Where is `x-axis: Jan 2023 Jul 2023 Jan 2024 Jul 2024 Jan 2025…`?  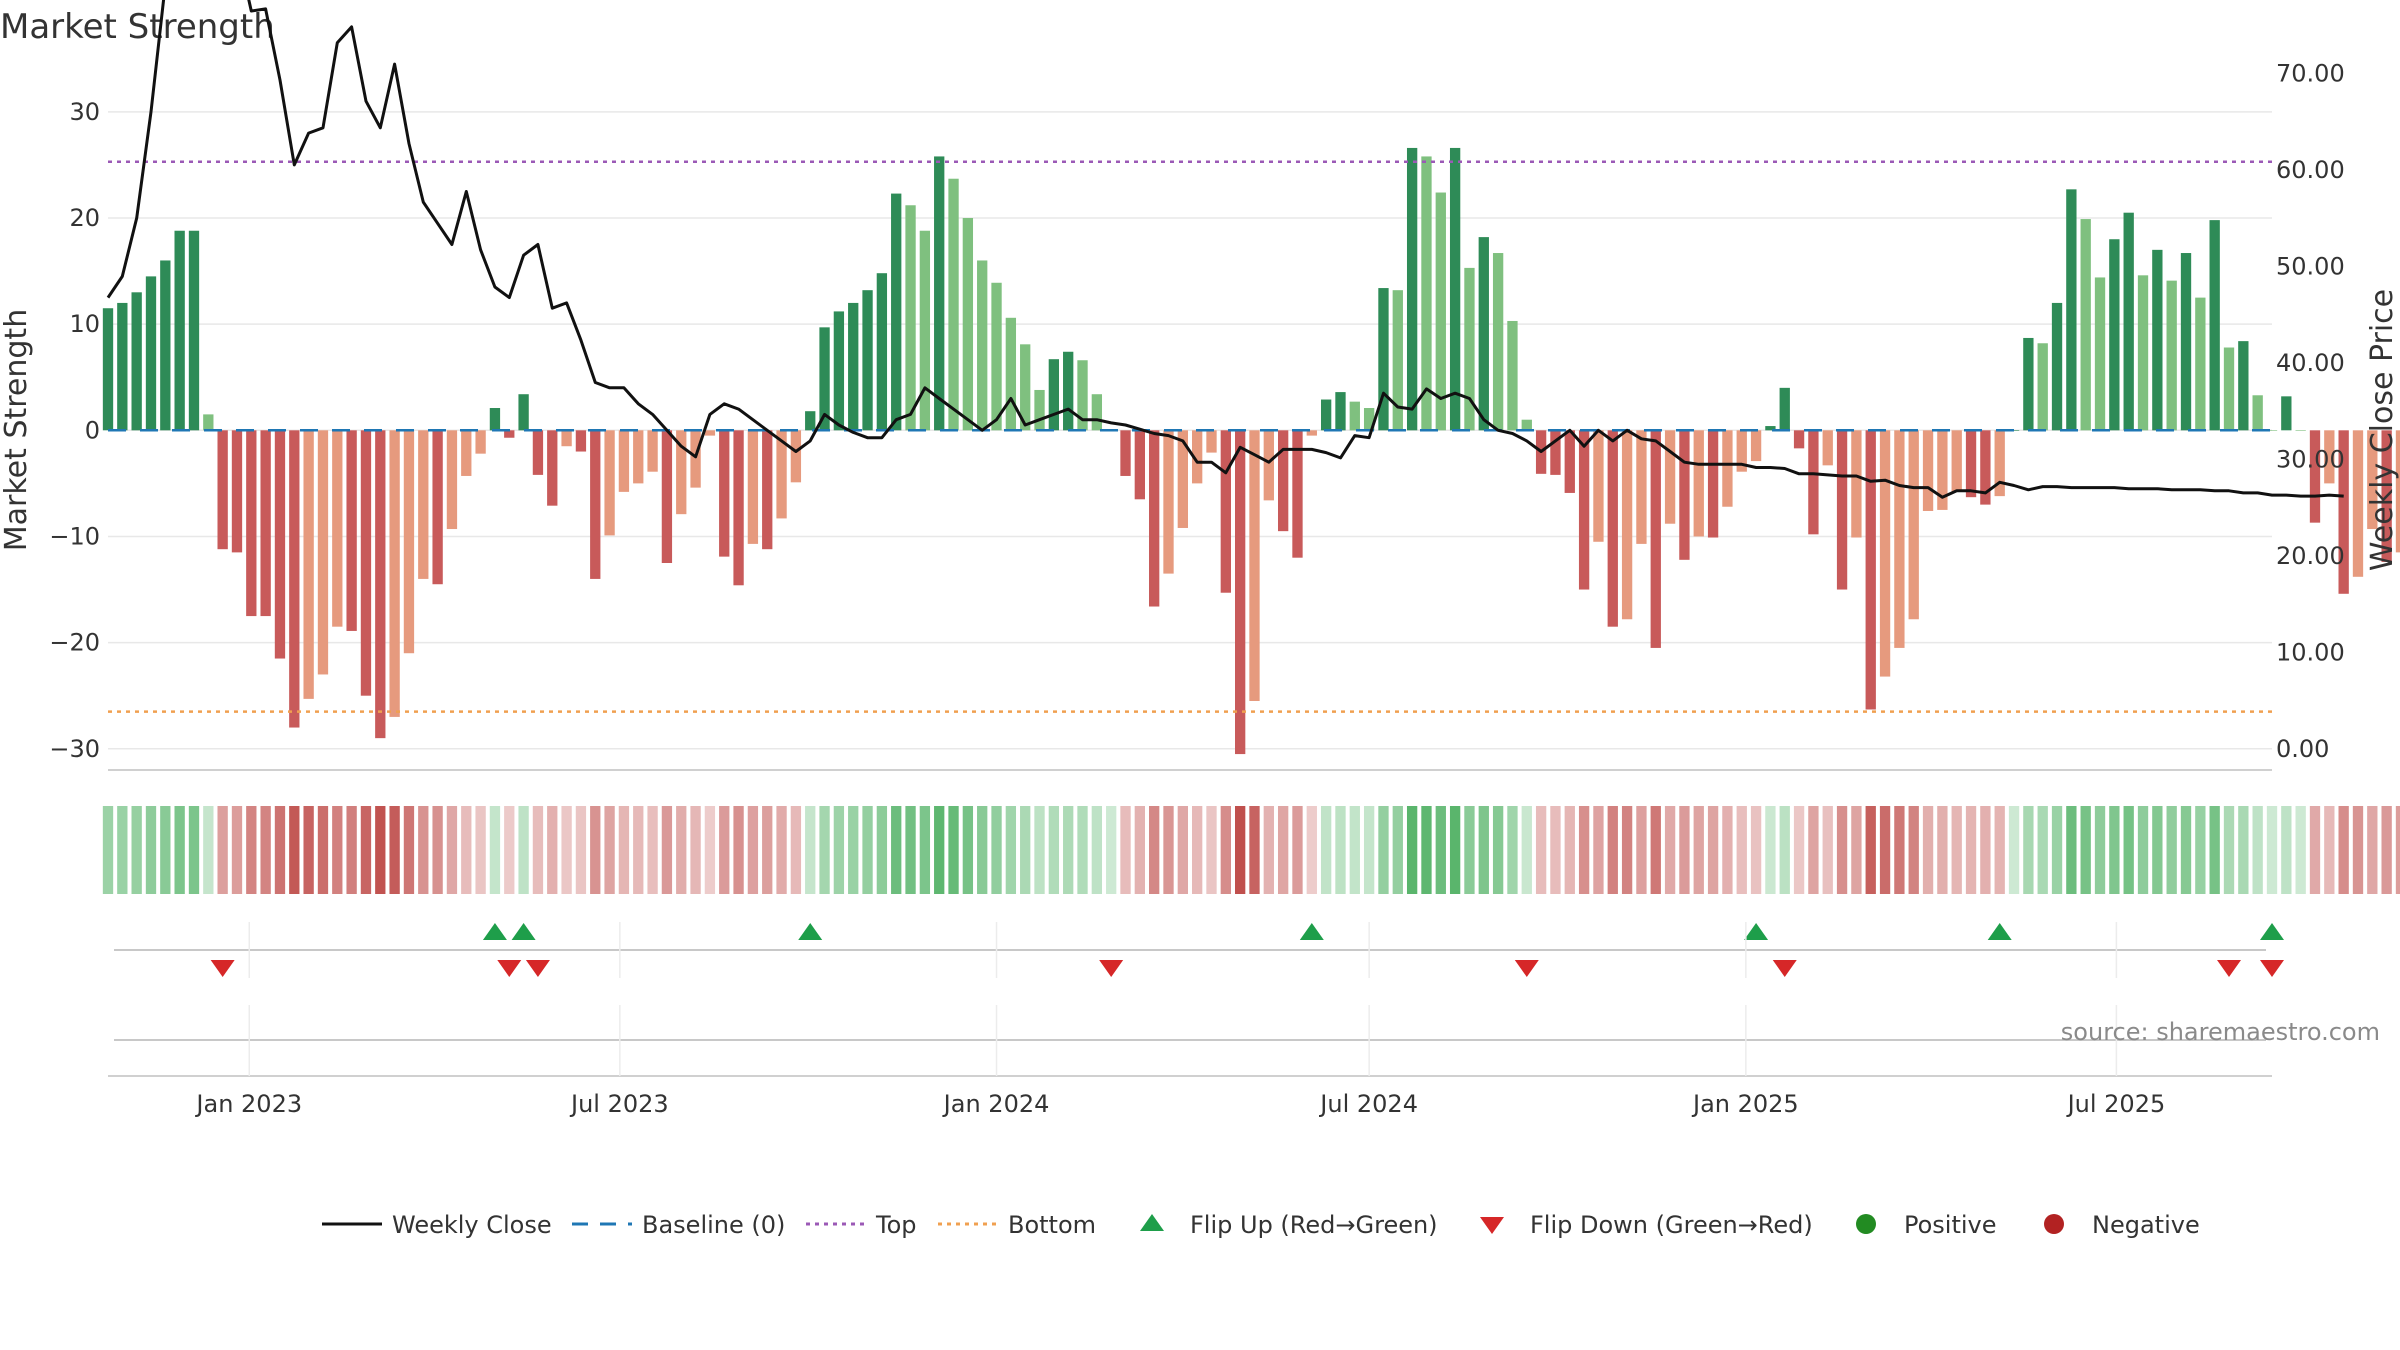
x-axis: Jan 2023 Jul 2023 Jan 2024 Jul 2024 Jan 2025… is located at coordinates (1179, 1020).